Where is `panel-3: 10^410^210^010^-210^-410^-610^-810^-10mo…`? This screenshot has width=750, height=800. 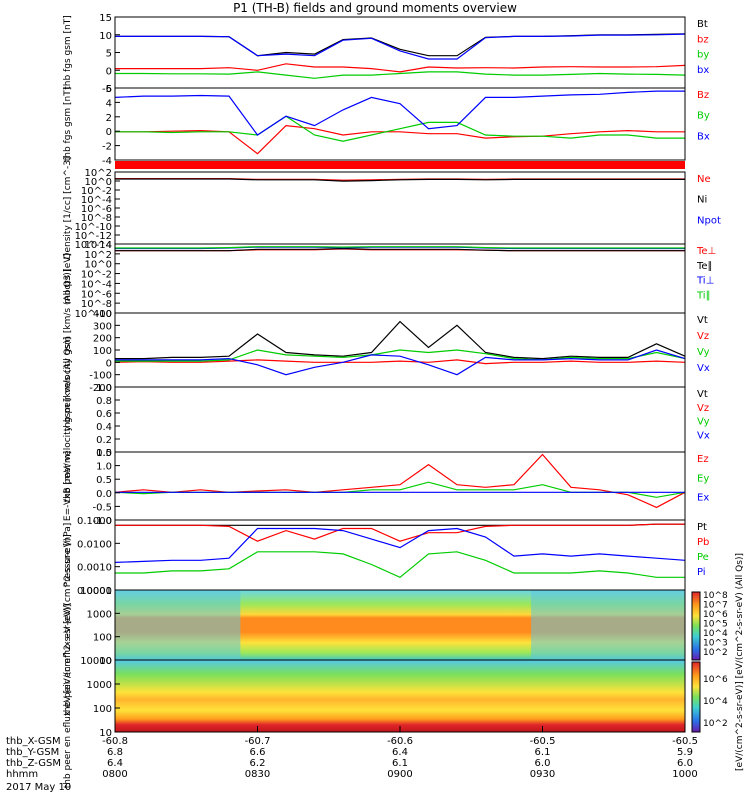 panel-3: 10^410^210^010^-210^-410^-610^-810^-10mo… is located at coordinates (389, 280).